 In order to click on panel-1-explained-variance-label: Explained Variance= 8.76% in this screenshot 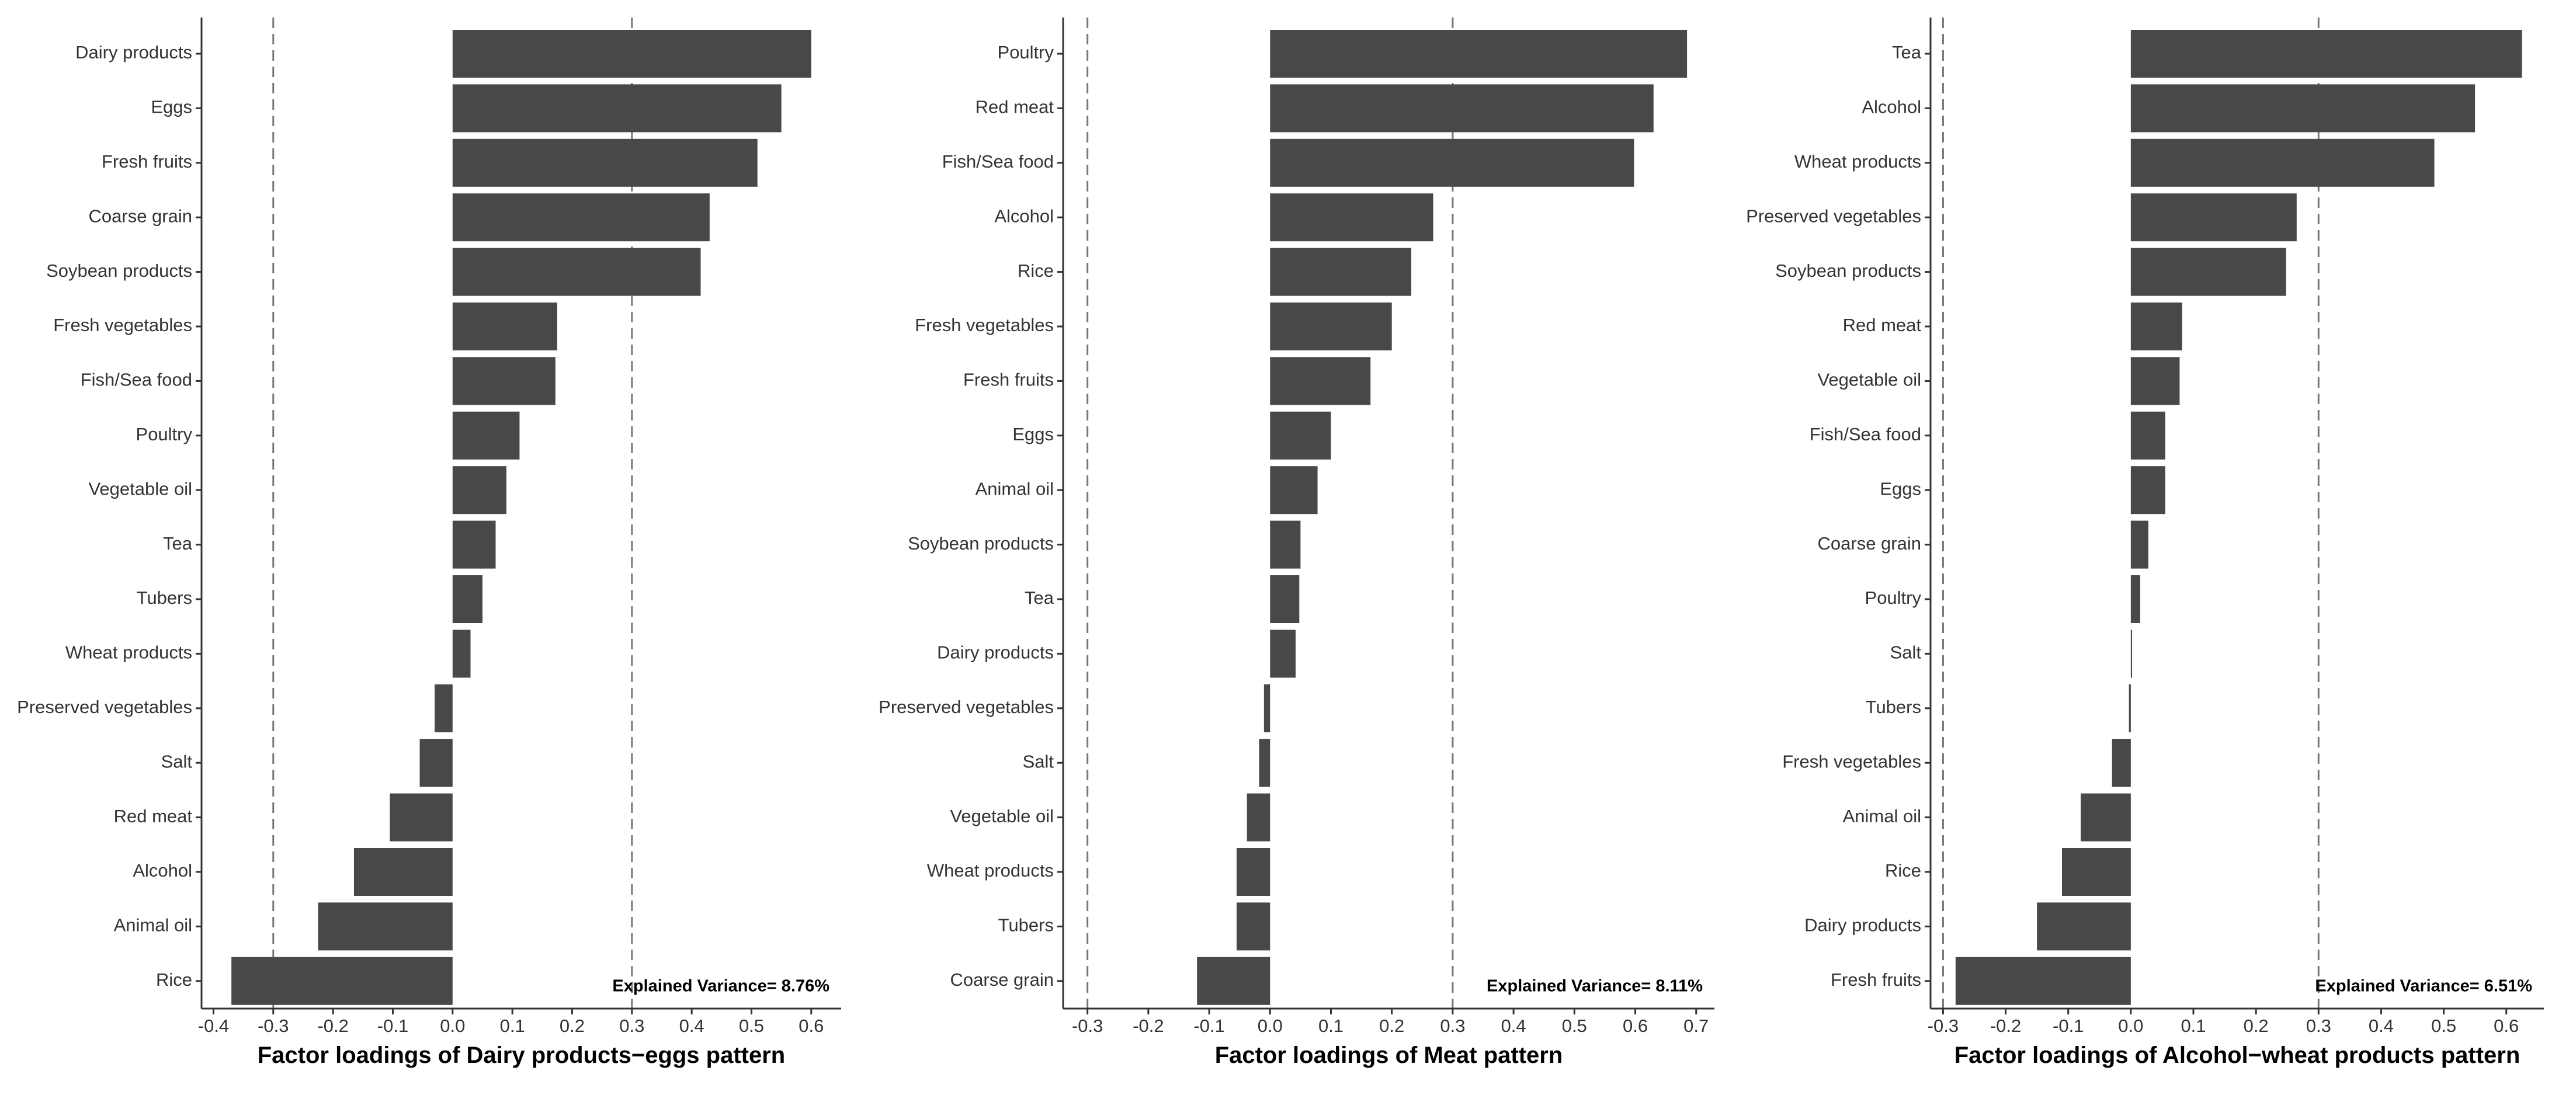, I will do `click(720, 985)`.